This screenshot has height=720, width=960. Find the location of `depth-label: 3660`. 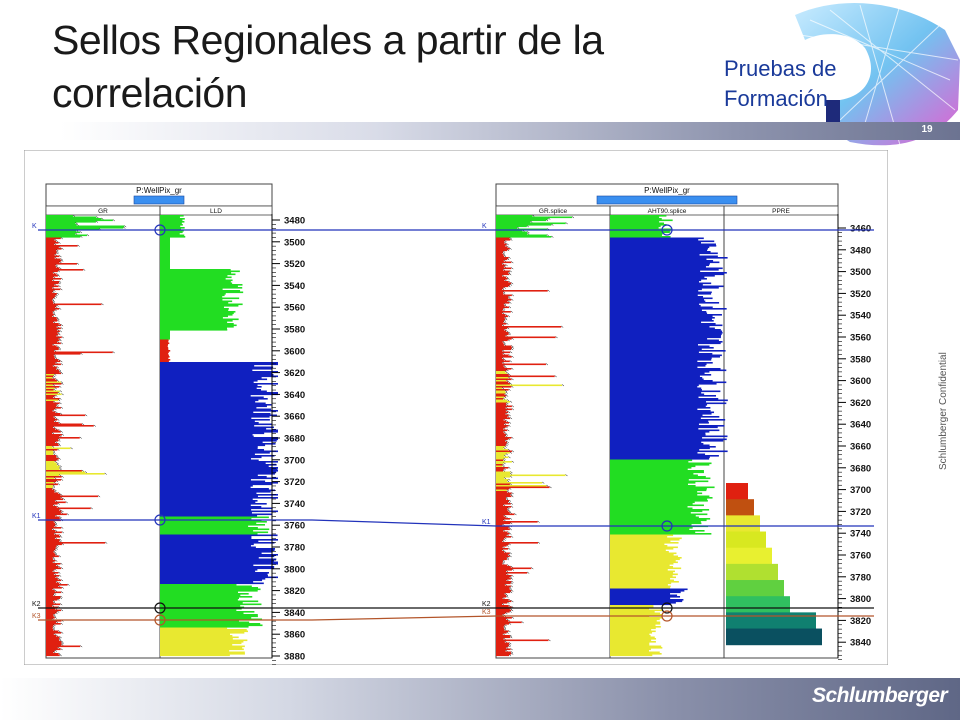

depth-label: 3660 is located at coordinates (860, 447).